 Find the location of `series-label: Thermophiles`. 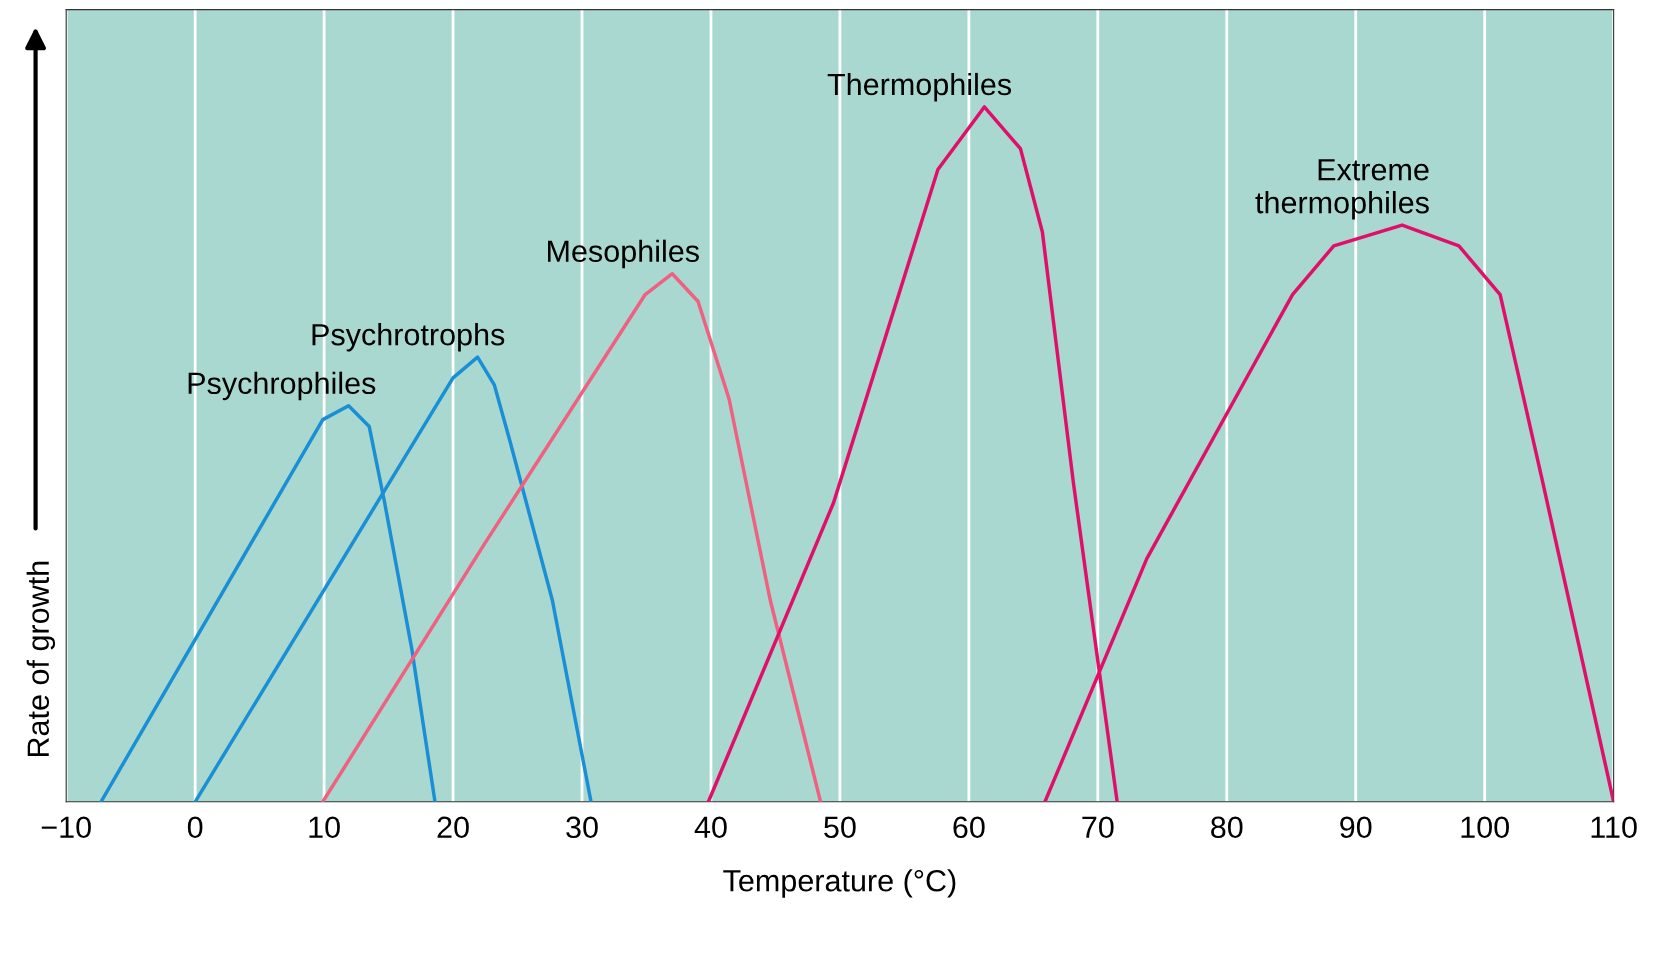

series-label: Thermophiles is located at coordinates (919, 87).